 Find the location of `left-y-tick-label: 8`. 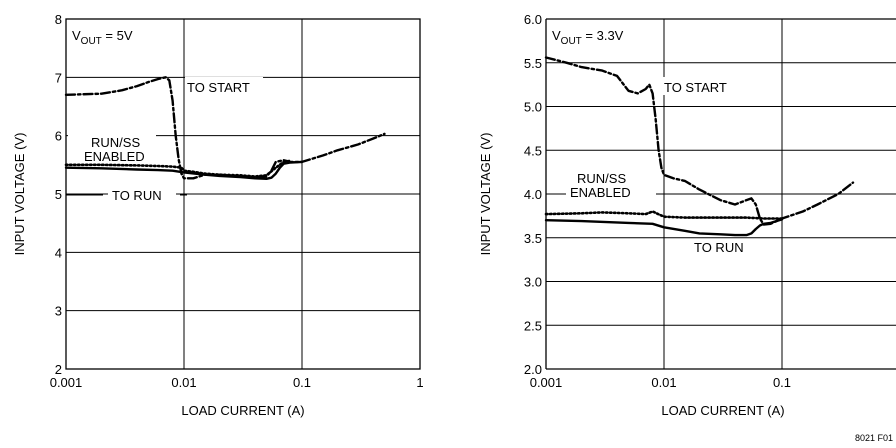

left-y-tick-label: 8 is located at coordinates (58, 19).